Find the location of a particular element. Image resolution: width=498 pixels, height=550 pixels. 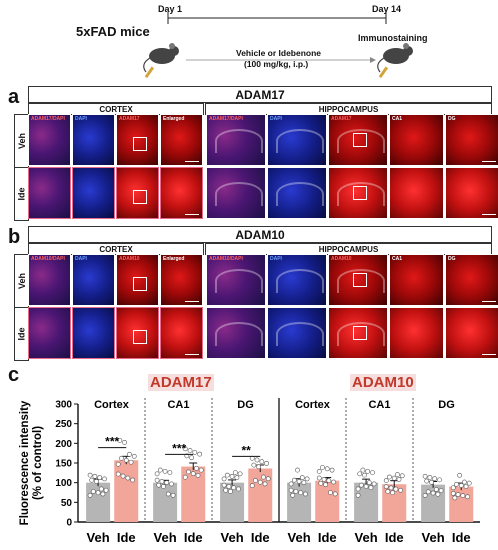

mouse-icon is located at coordinates (395, 61).